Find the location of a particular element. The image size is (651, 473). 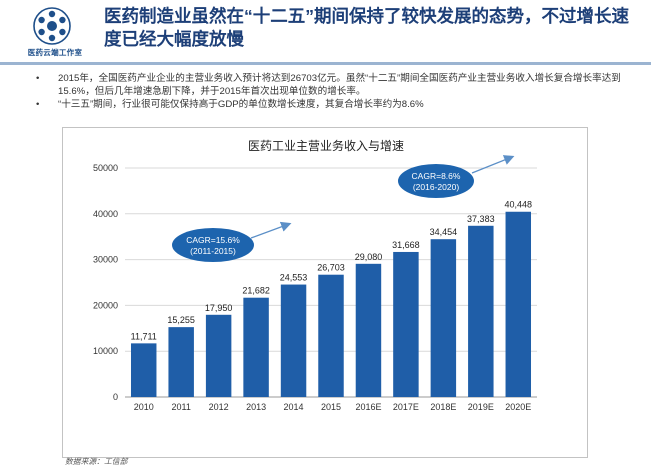

data-label: 24,553 is located at coordinates (294, 278).